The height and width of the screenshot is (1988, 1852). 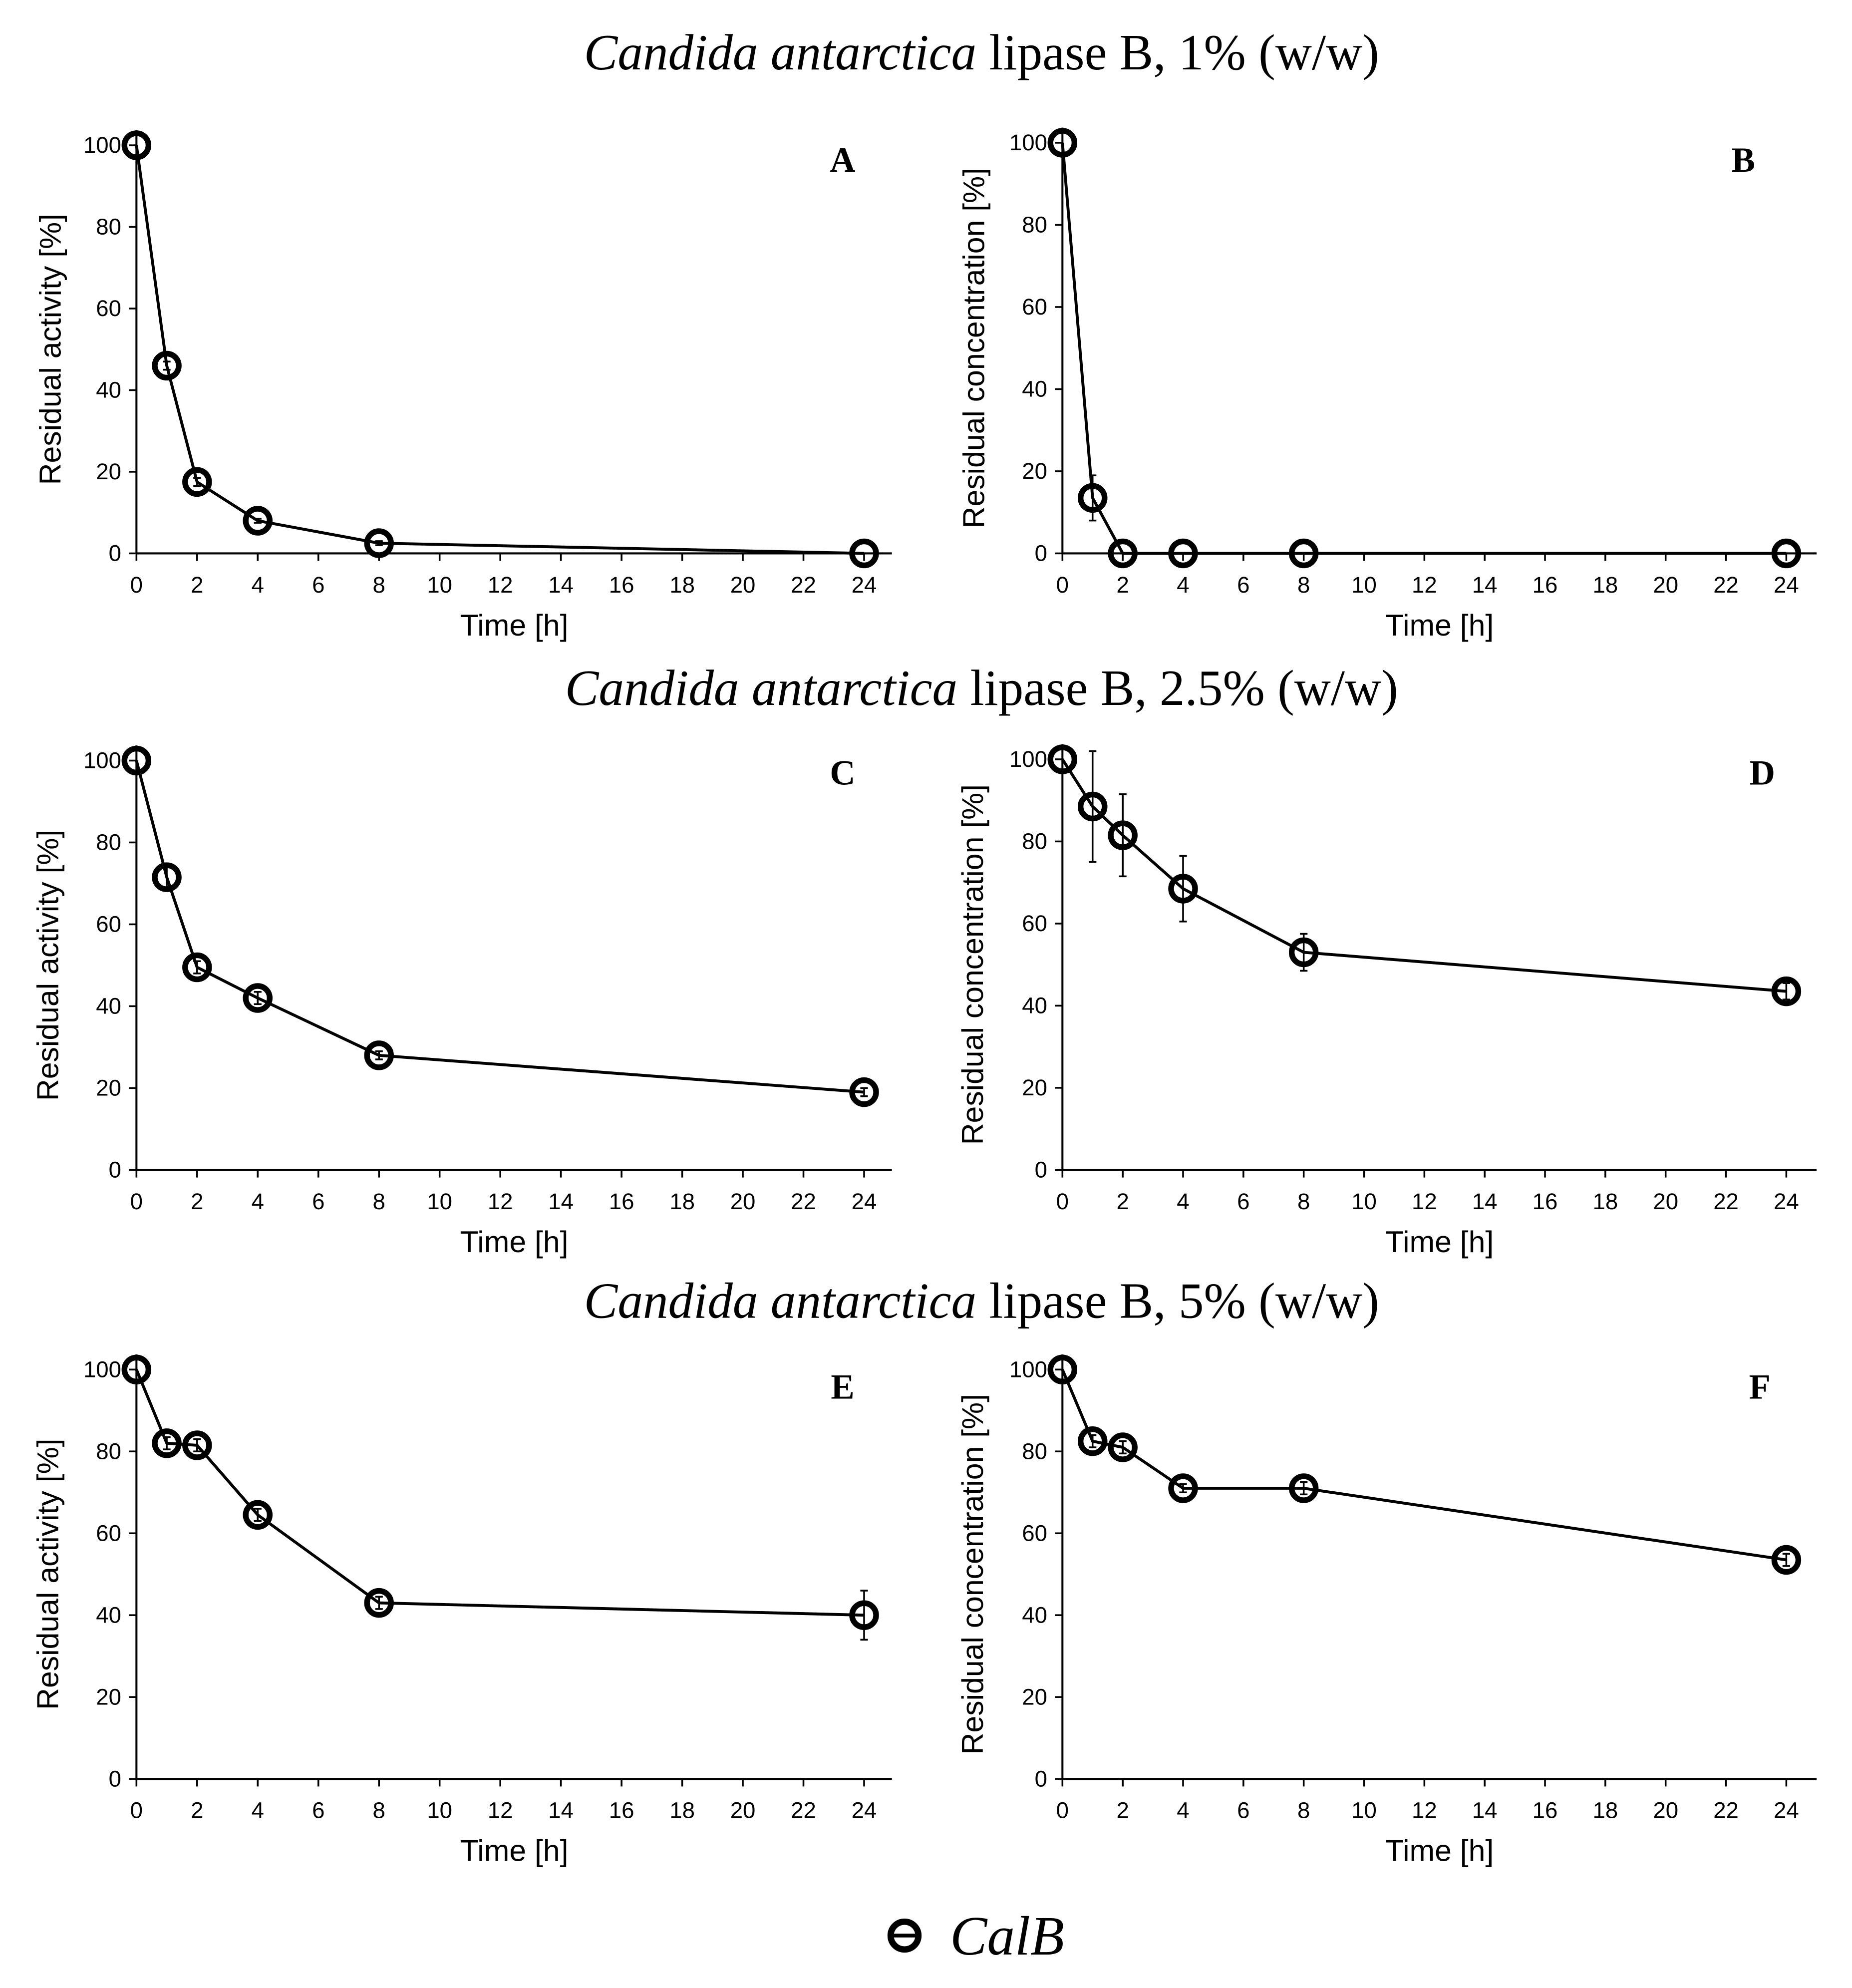 I want to click on panel-label: B, so click(x=1743, y=160).